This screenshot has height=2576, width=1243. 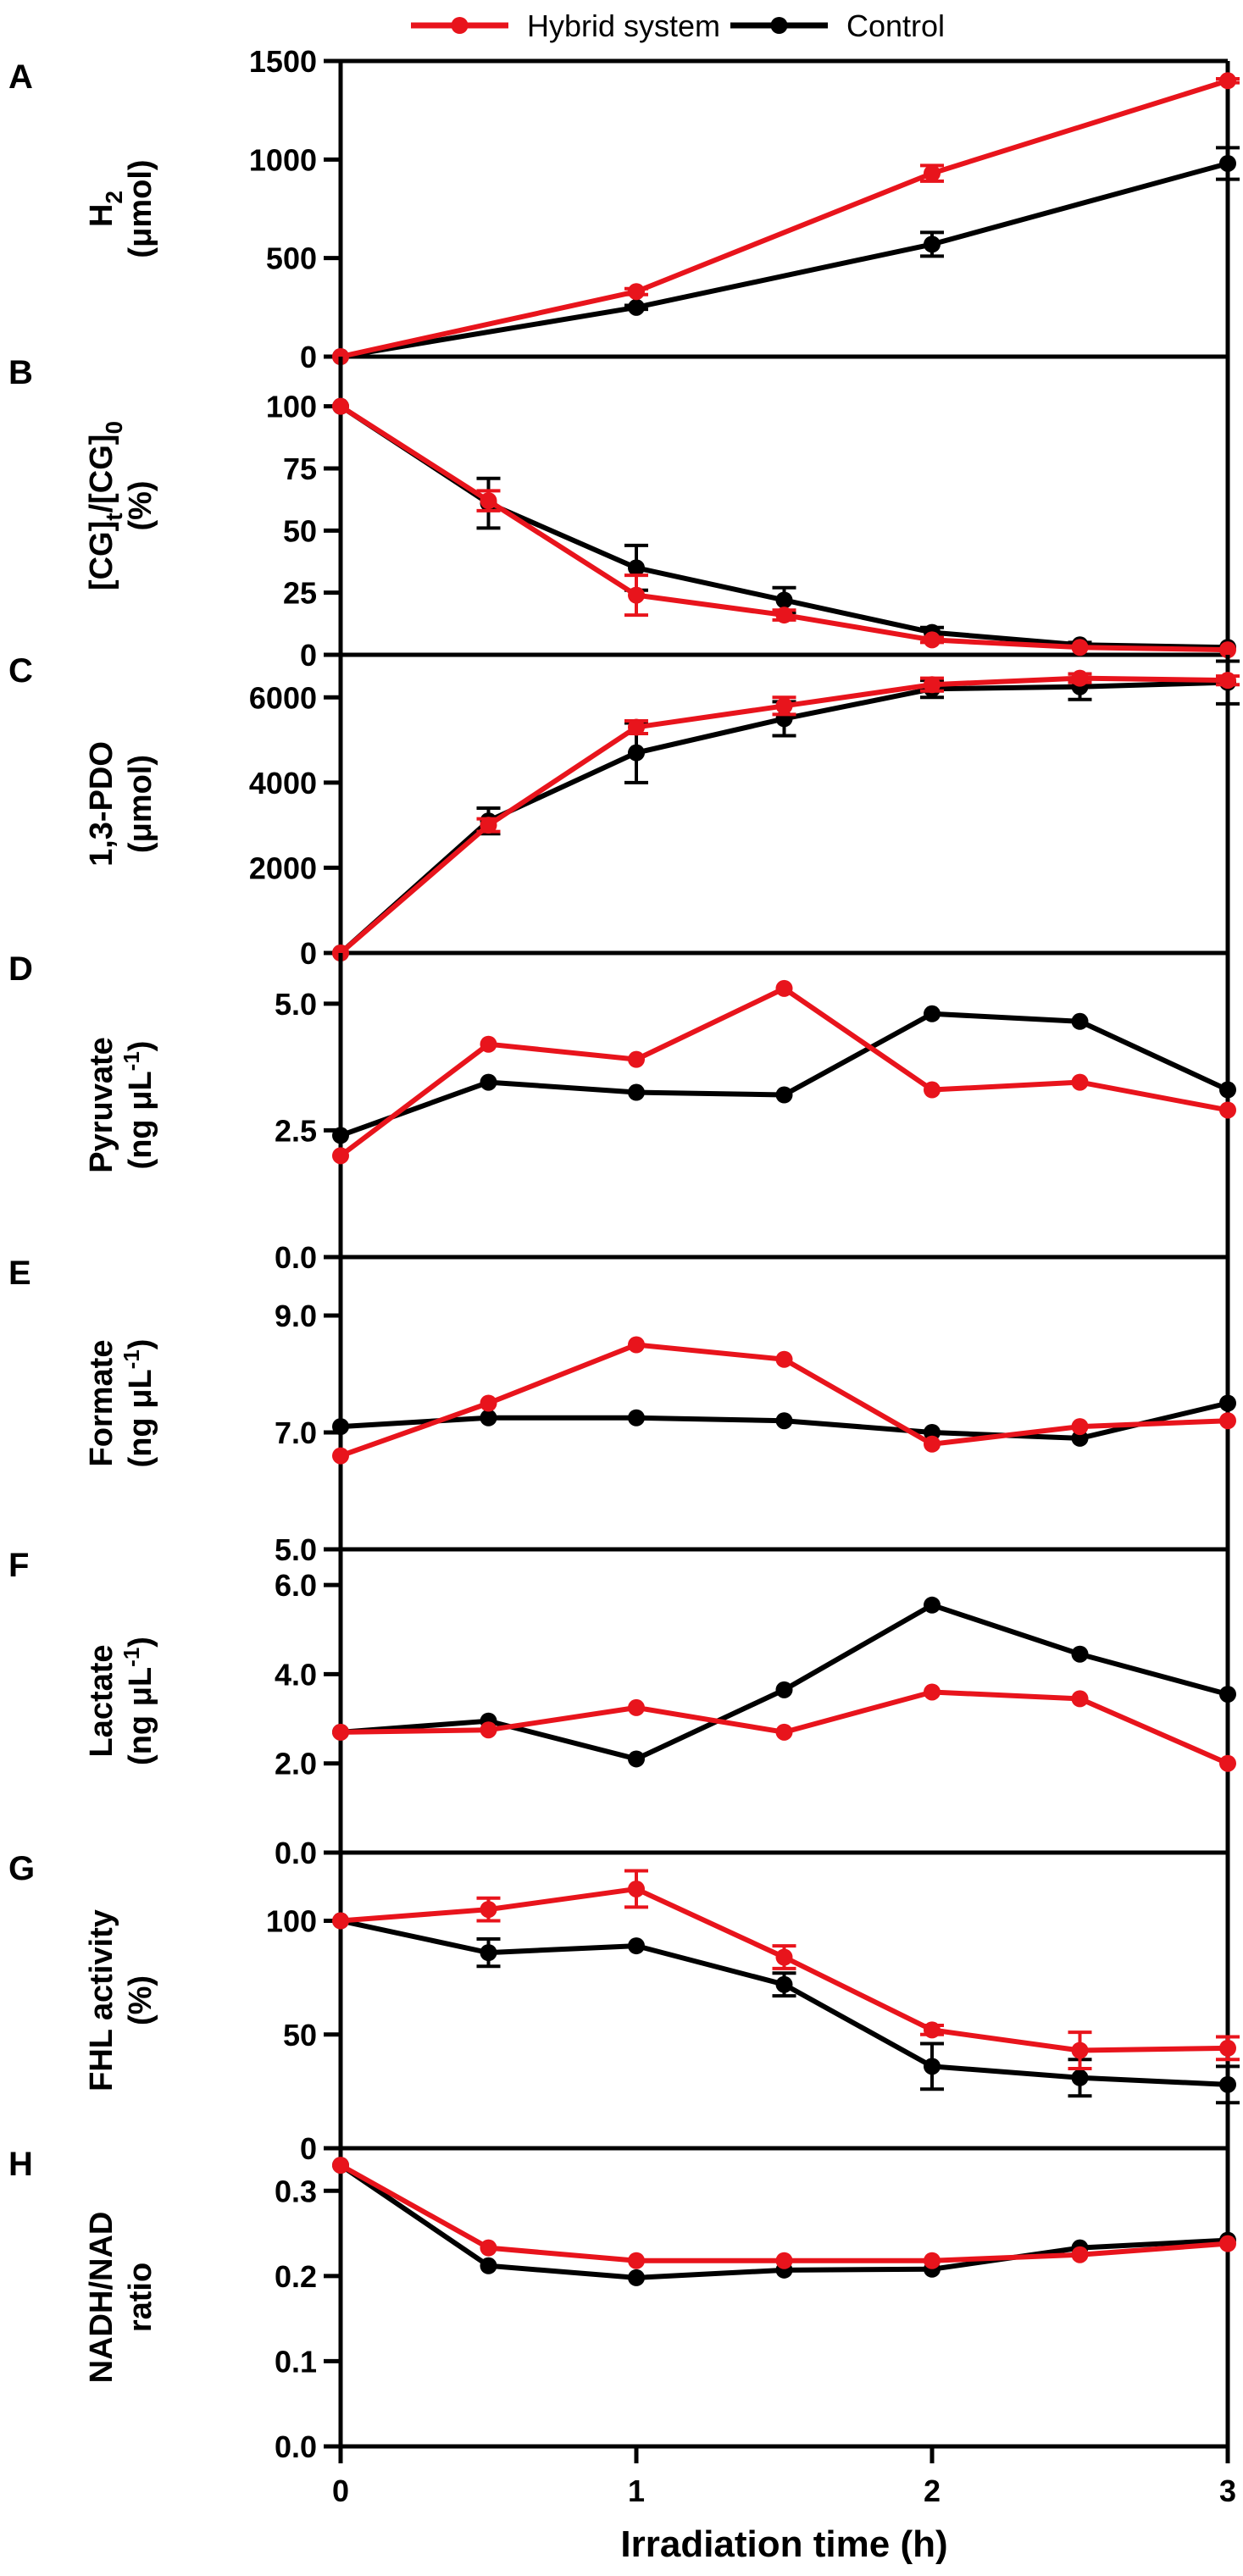 I want to click on panel-letter: G, so click(x=22, y=1868).